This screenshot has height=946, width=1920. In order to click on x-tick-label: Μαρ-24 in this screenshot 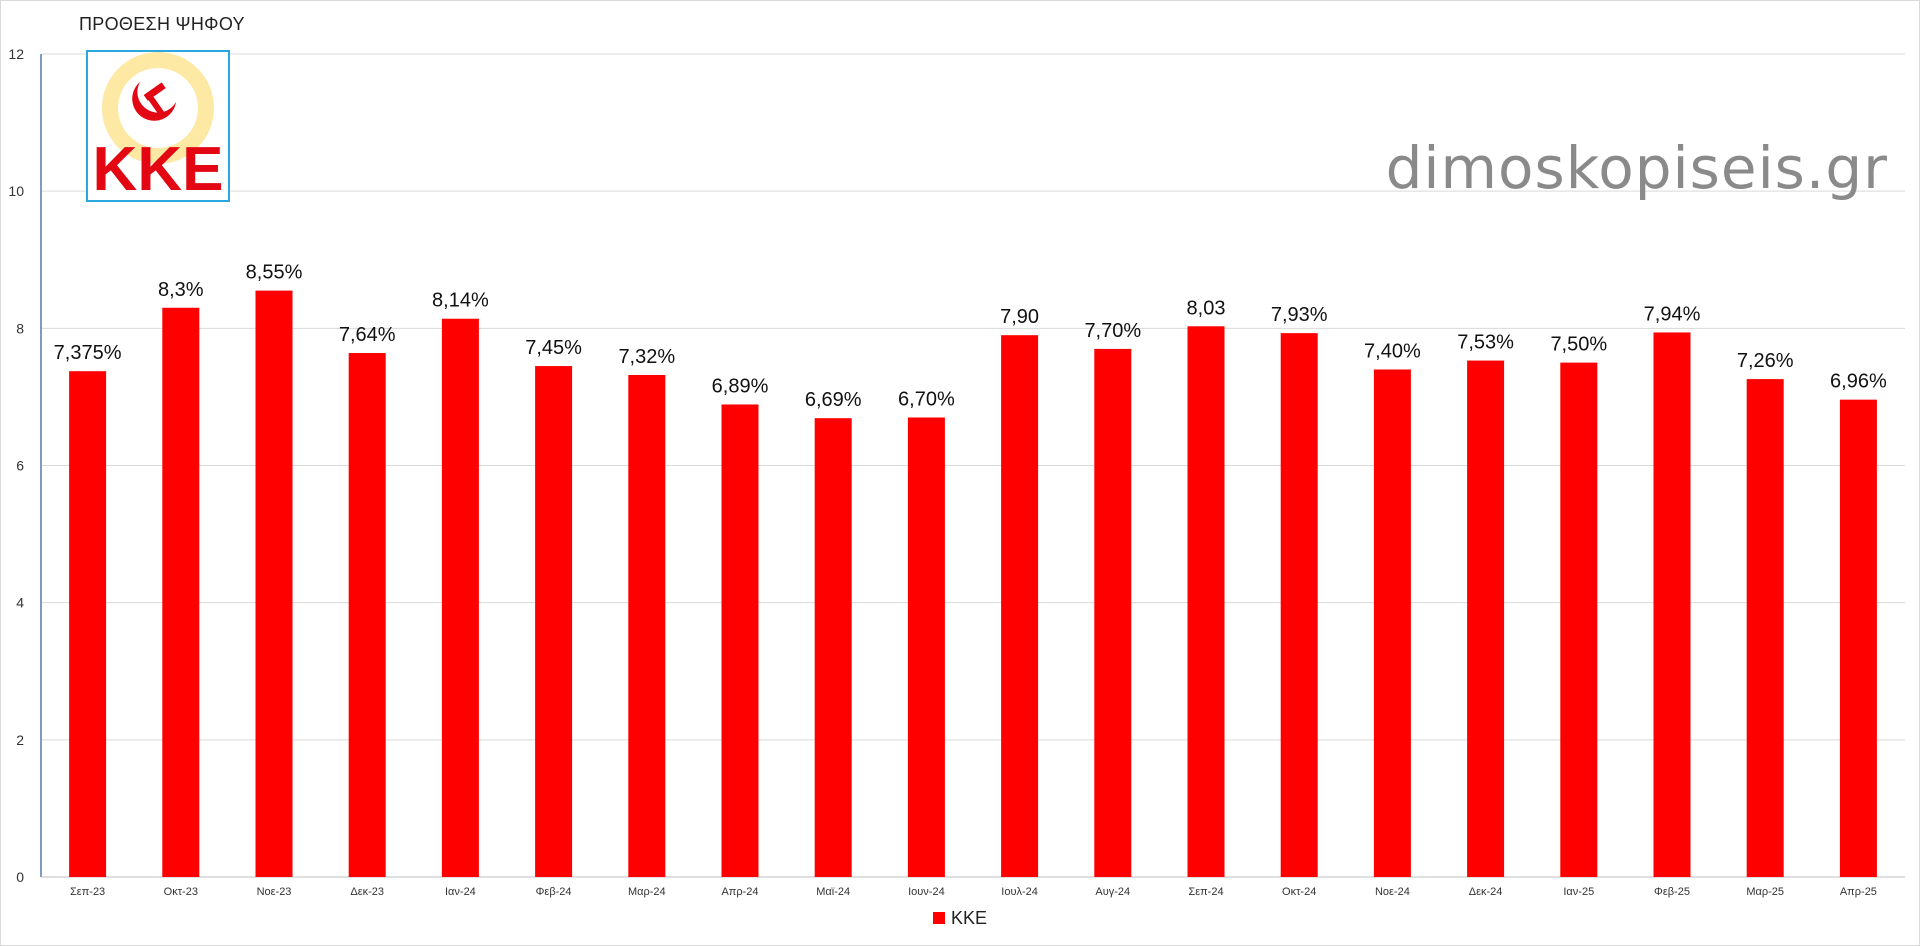, I will do `click(647, 892)`.